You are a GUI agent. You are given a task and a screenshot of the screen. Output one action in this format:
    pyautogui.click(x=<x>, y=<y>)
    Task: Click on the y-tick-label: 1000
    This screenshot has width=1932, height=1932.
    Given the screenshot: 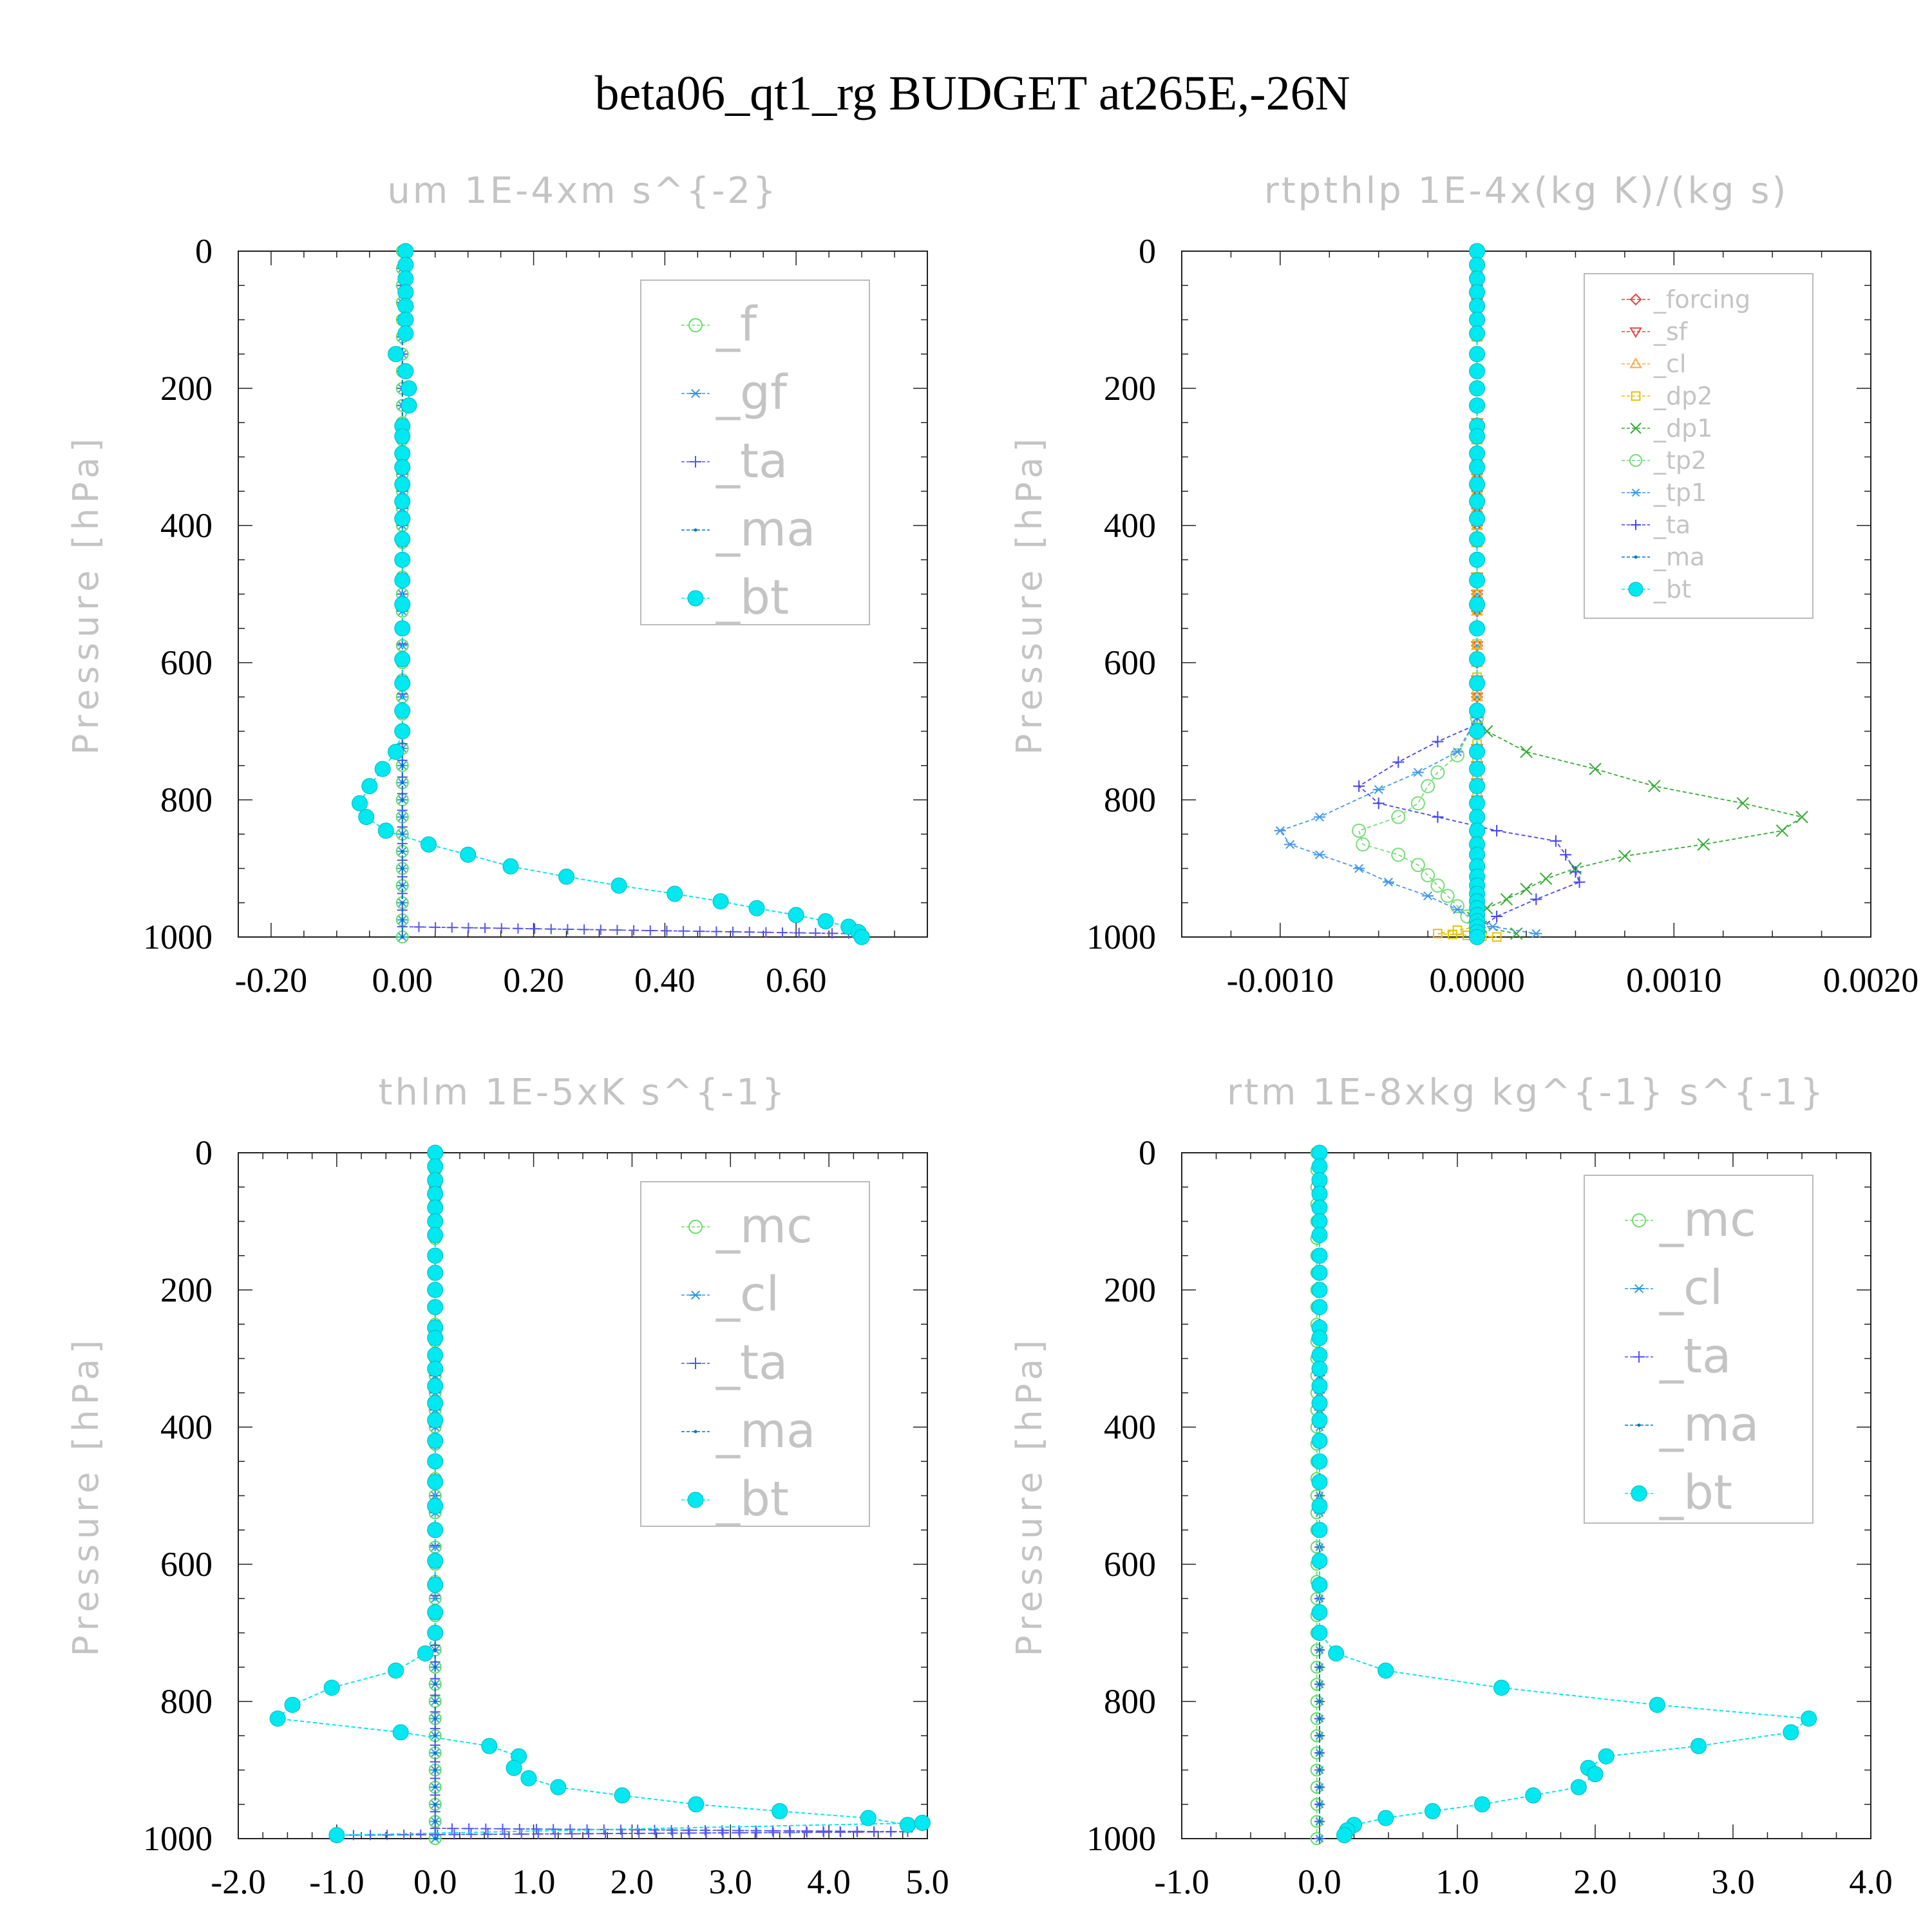 What is the action you would take?
    pyautogui.click(x=1121, y=937)
    